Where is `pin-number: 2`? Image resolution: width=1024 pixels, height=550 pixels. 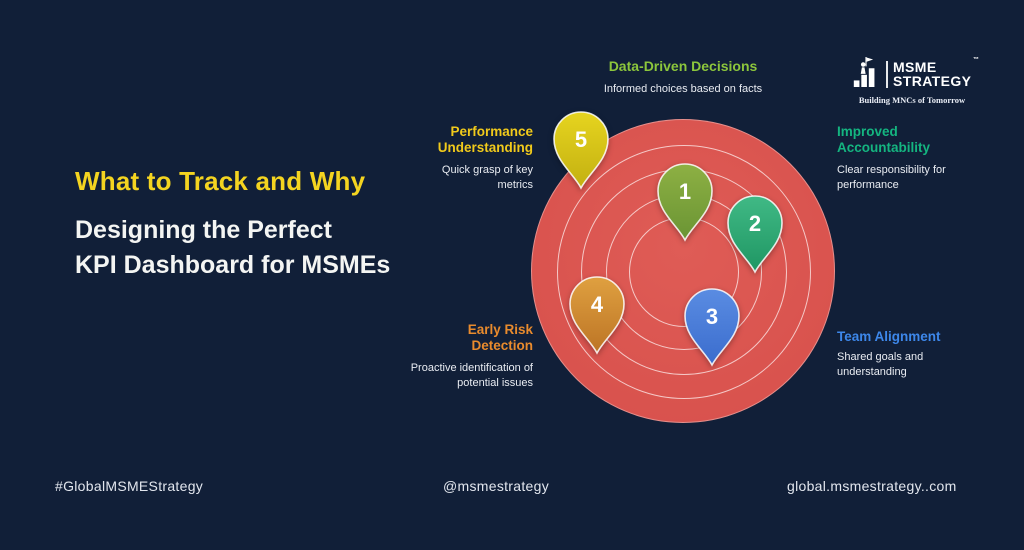
pin-number: 2 is located at coordinates (755, 223).